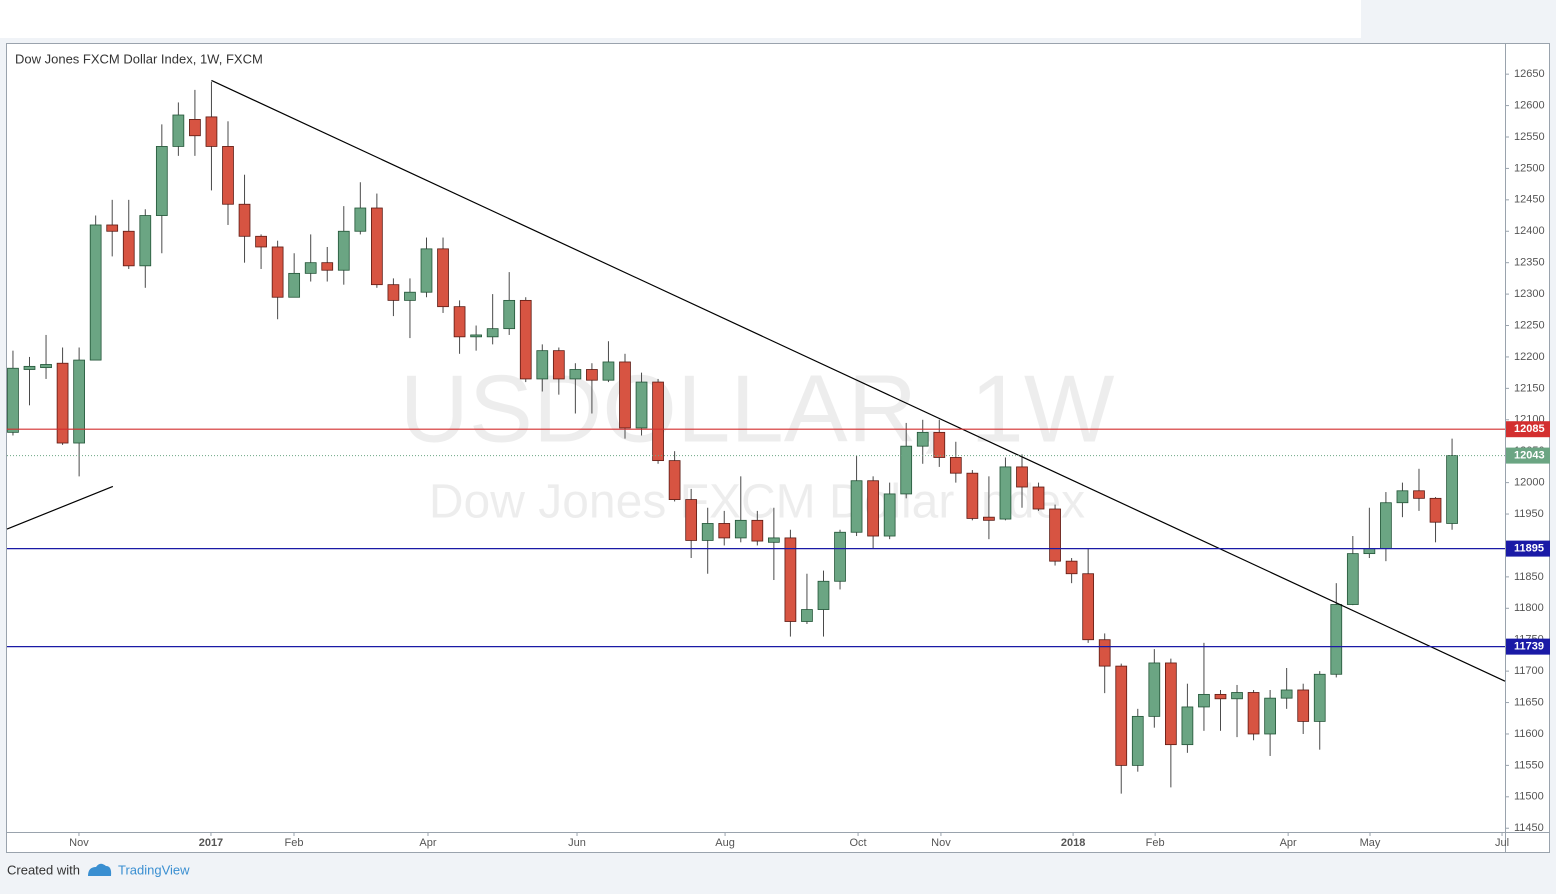 The image size is (1556, 894). I want to click on y-tick-label: 12150, so click(1529, 388).